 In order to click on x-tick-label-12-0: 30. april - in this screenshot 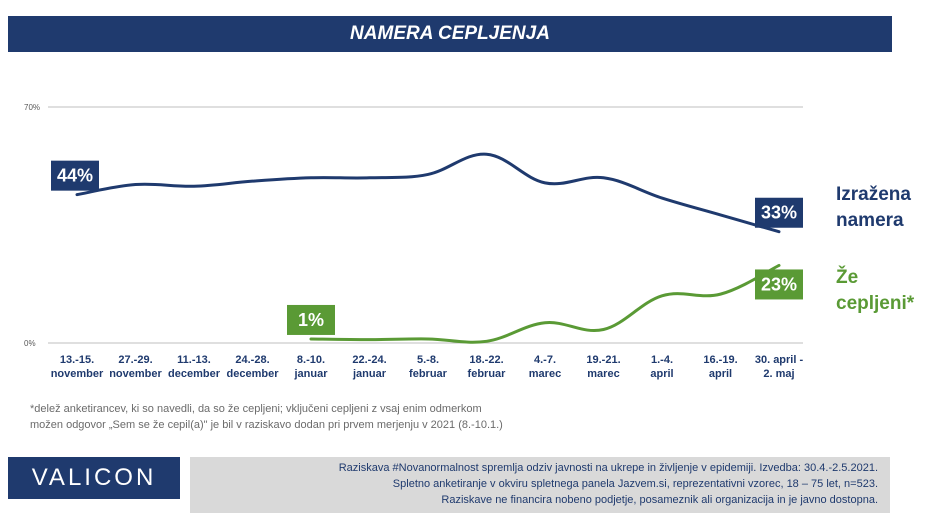, I will do `click(779, 360)`.